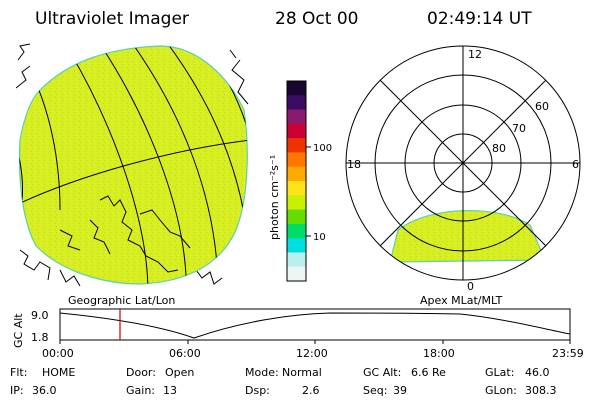 This screenshot has height=400, width=600. I want to click on x-tick-0600: 06:00, so click(185, 353).